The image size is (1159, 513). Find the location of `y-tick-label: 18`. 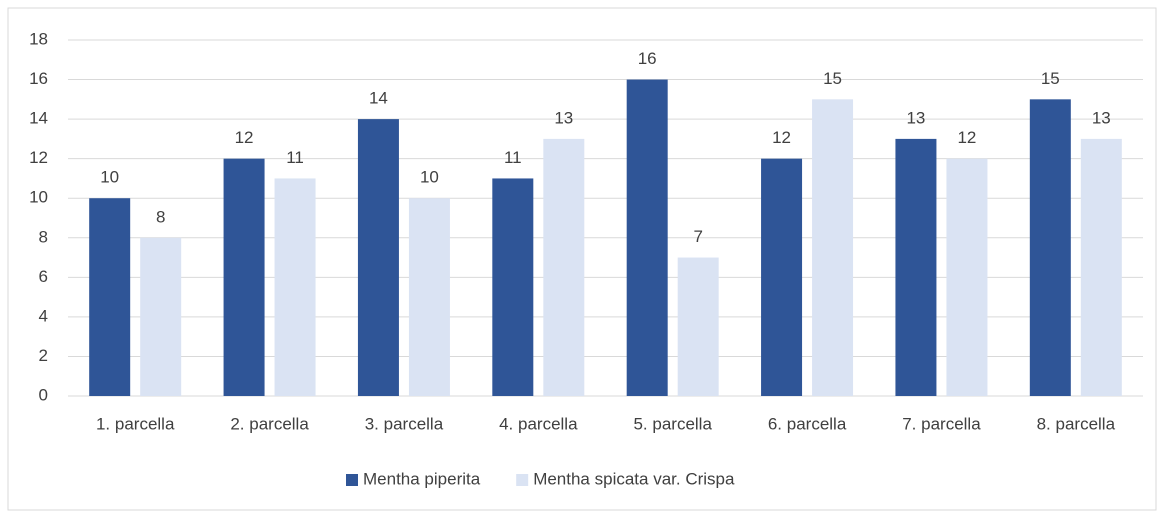

y-tick-label: 18 is located at coordinates (38, 38).